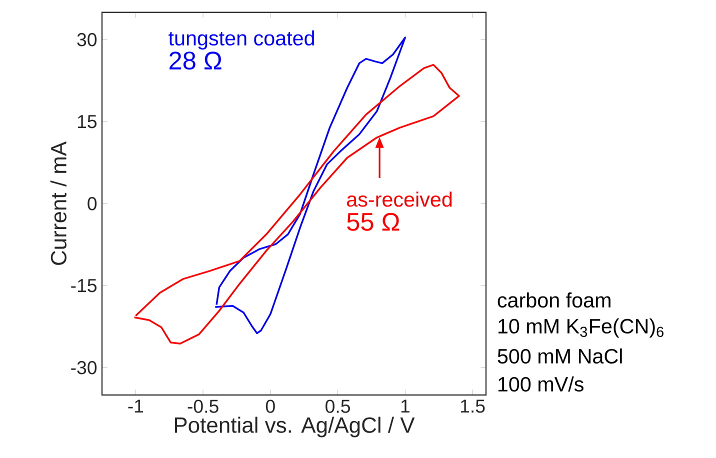 The width and height of the screenshot is (716, 458). What do you see at coordinates (87, 39) in the screenshot?
I see `y-tick-label: 30` at bounding box center [87, 39].